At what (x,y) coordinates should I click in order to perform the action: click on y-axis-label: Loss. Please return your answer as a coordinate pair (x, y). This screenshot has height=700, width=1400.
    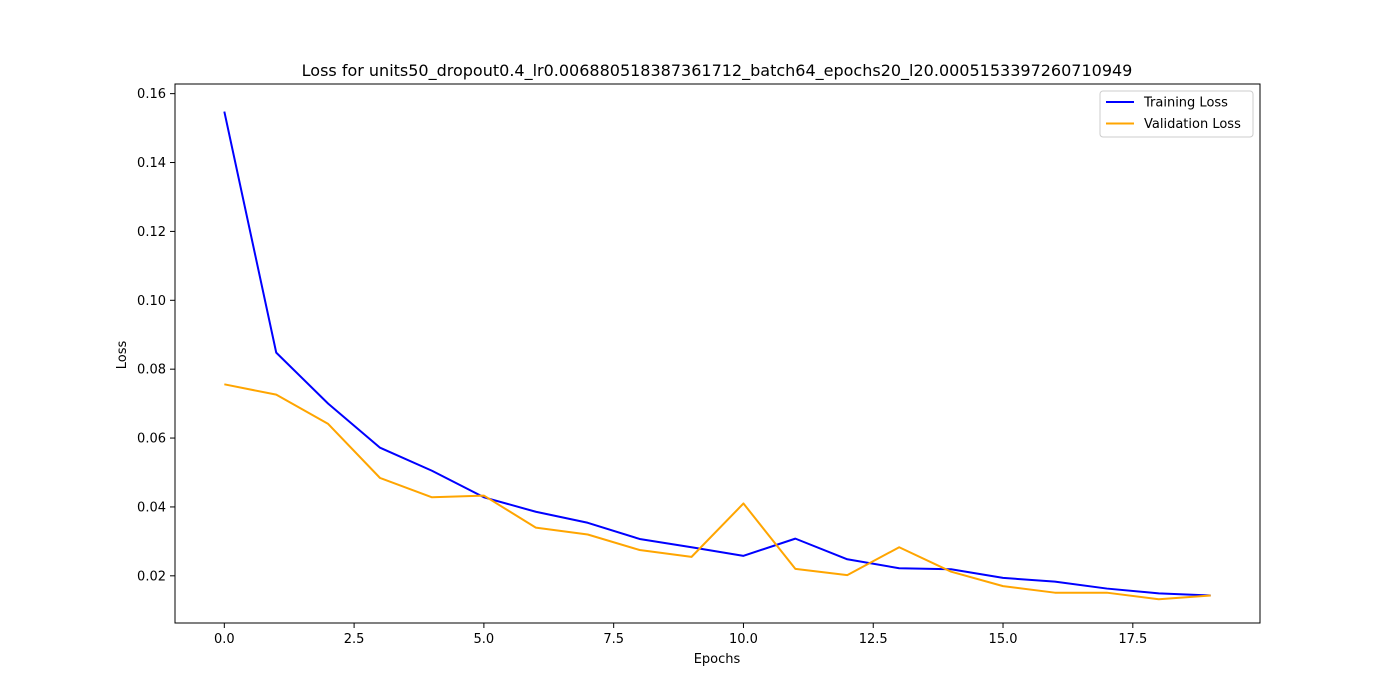
    Looking at the image, I should click on (122, 355).